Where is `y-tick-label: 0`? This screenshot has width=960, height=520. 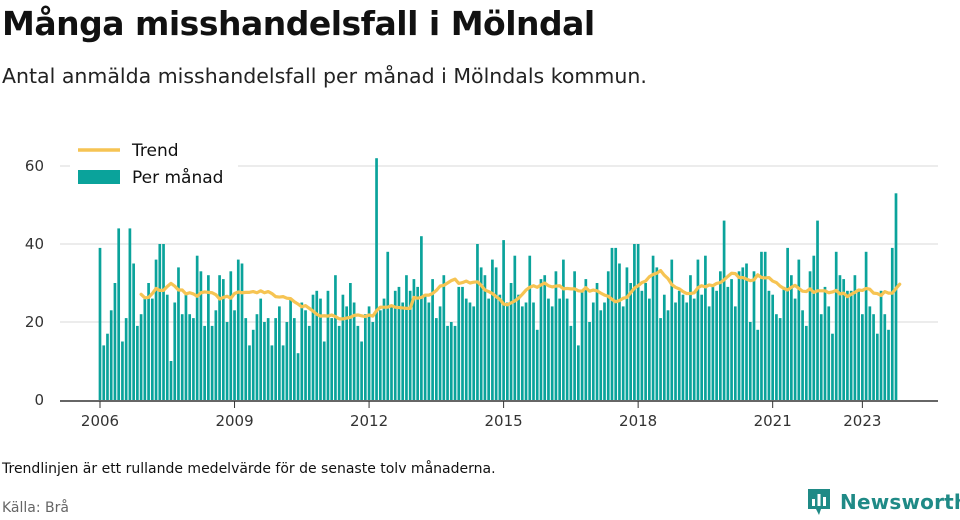 y-tick-label: 0 is located at coordinates (39, 400).